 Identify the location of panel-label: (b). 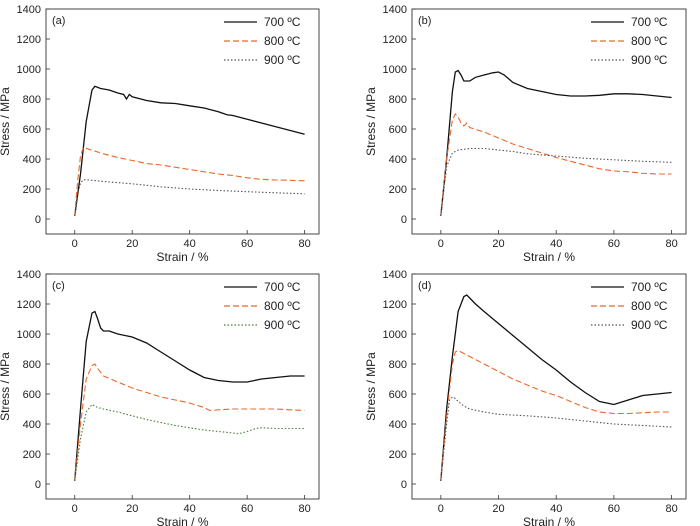
(424, 21).